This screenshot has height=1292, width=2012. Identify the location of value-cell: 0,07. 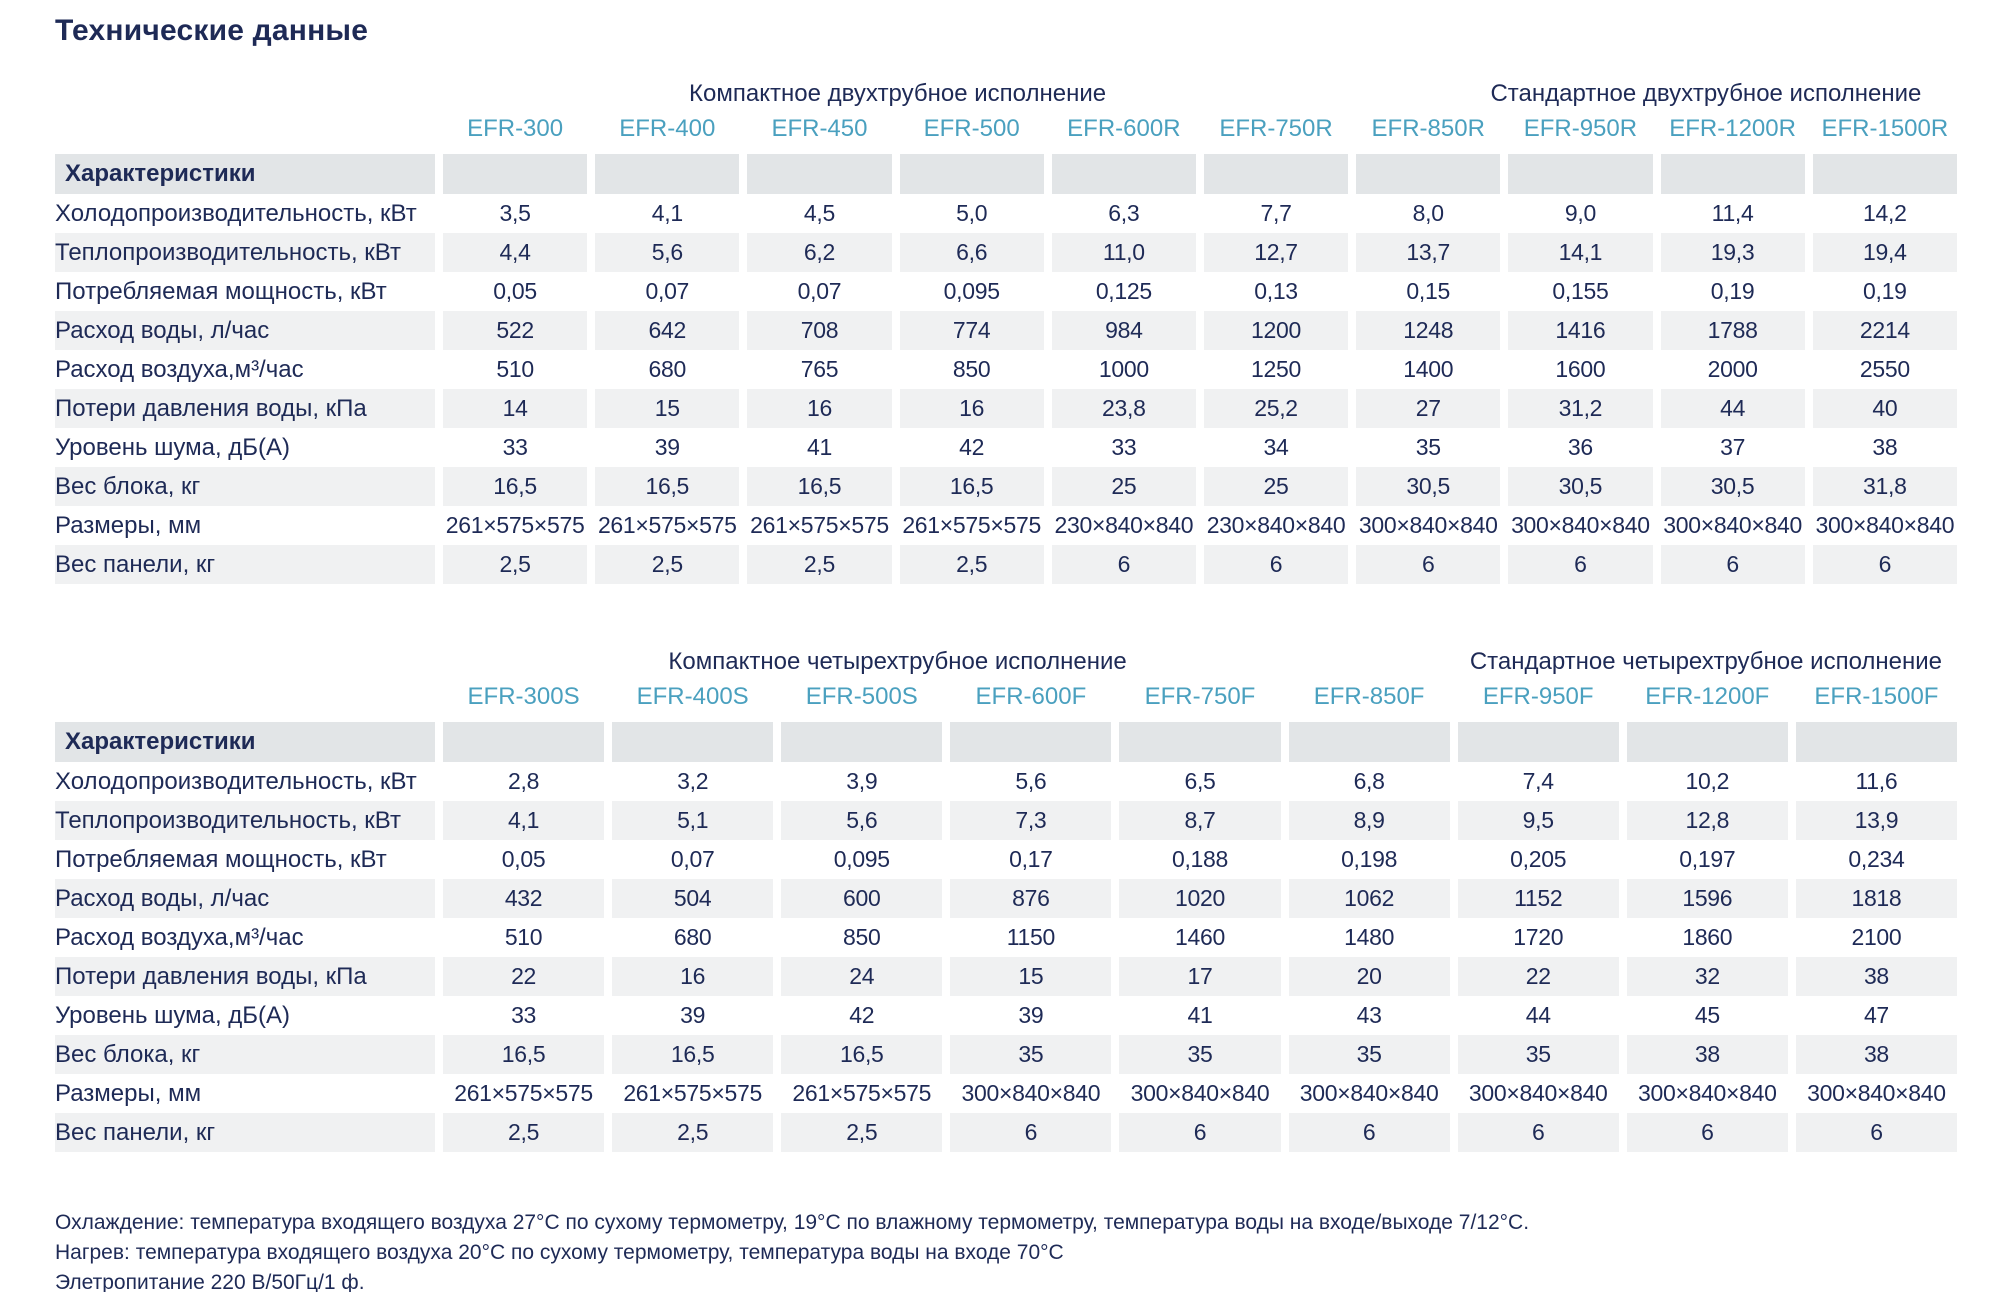
(667, 291).